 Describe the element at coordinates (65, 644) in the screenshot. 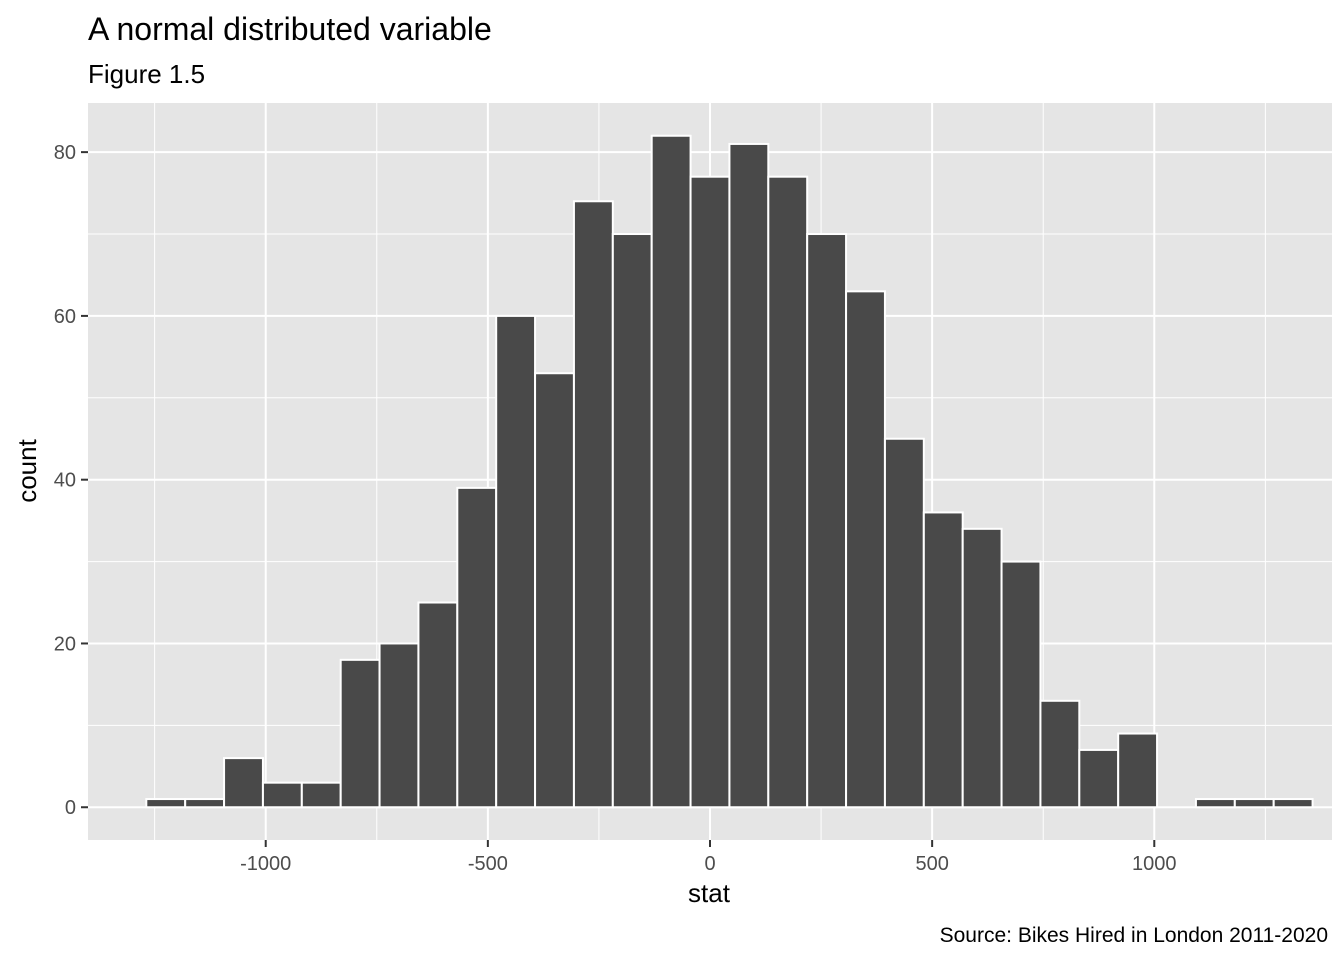

I see `y-tick-label: 20` at that location.